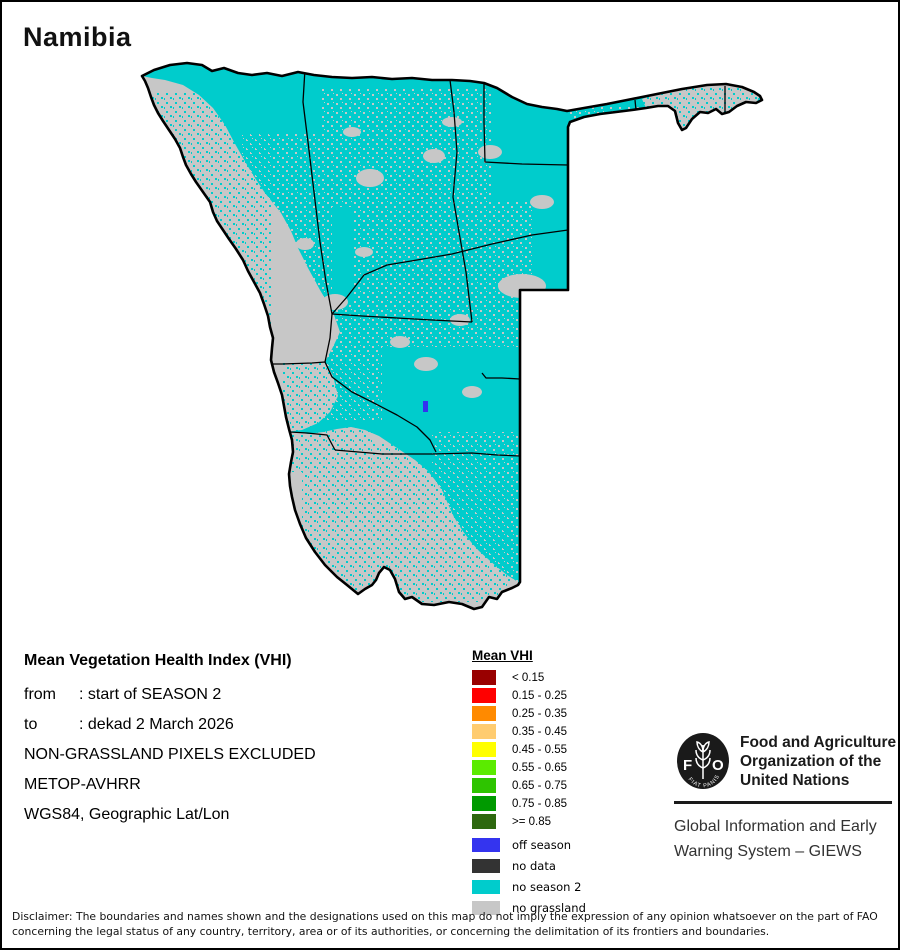 The width and height of the screenshot is (900, 950). Describe the element at coordinates (783, 802) in the screenshot. I see `fao-divider` at that location.